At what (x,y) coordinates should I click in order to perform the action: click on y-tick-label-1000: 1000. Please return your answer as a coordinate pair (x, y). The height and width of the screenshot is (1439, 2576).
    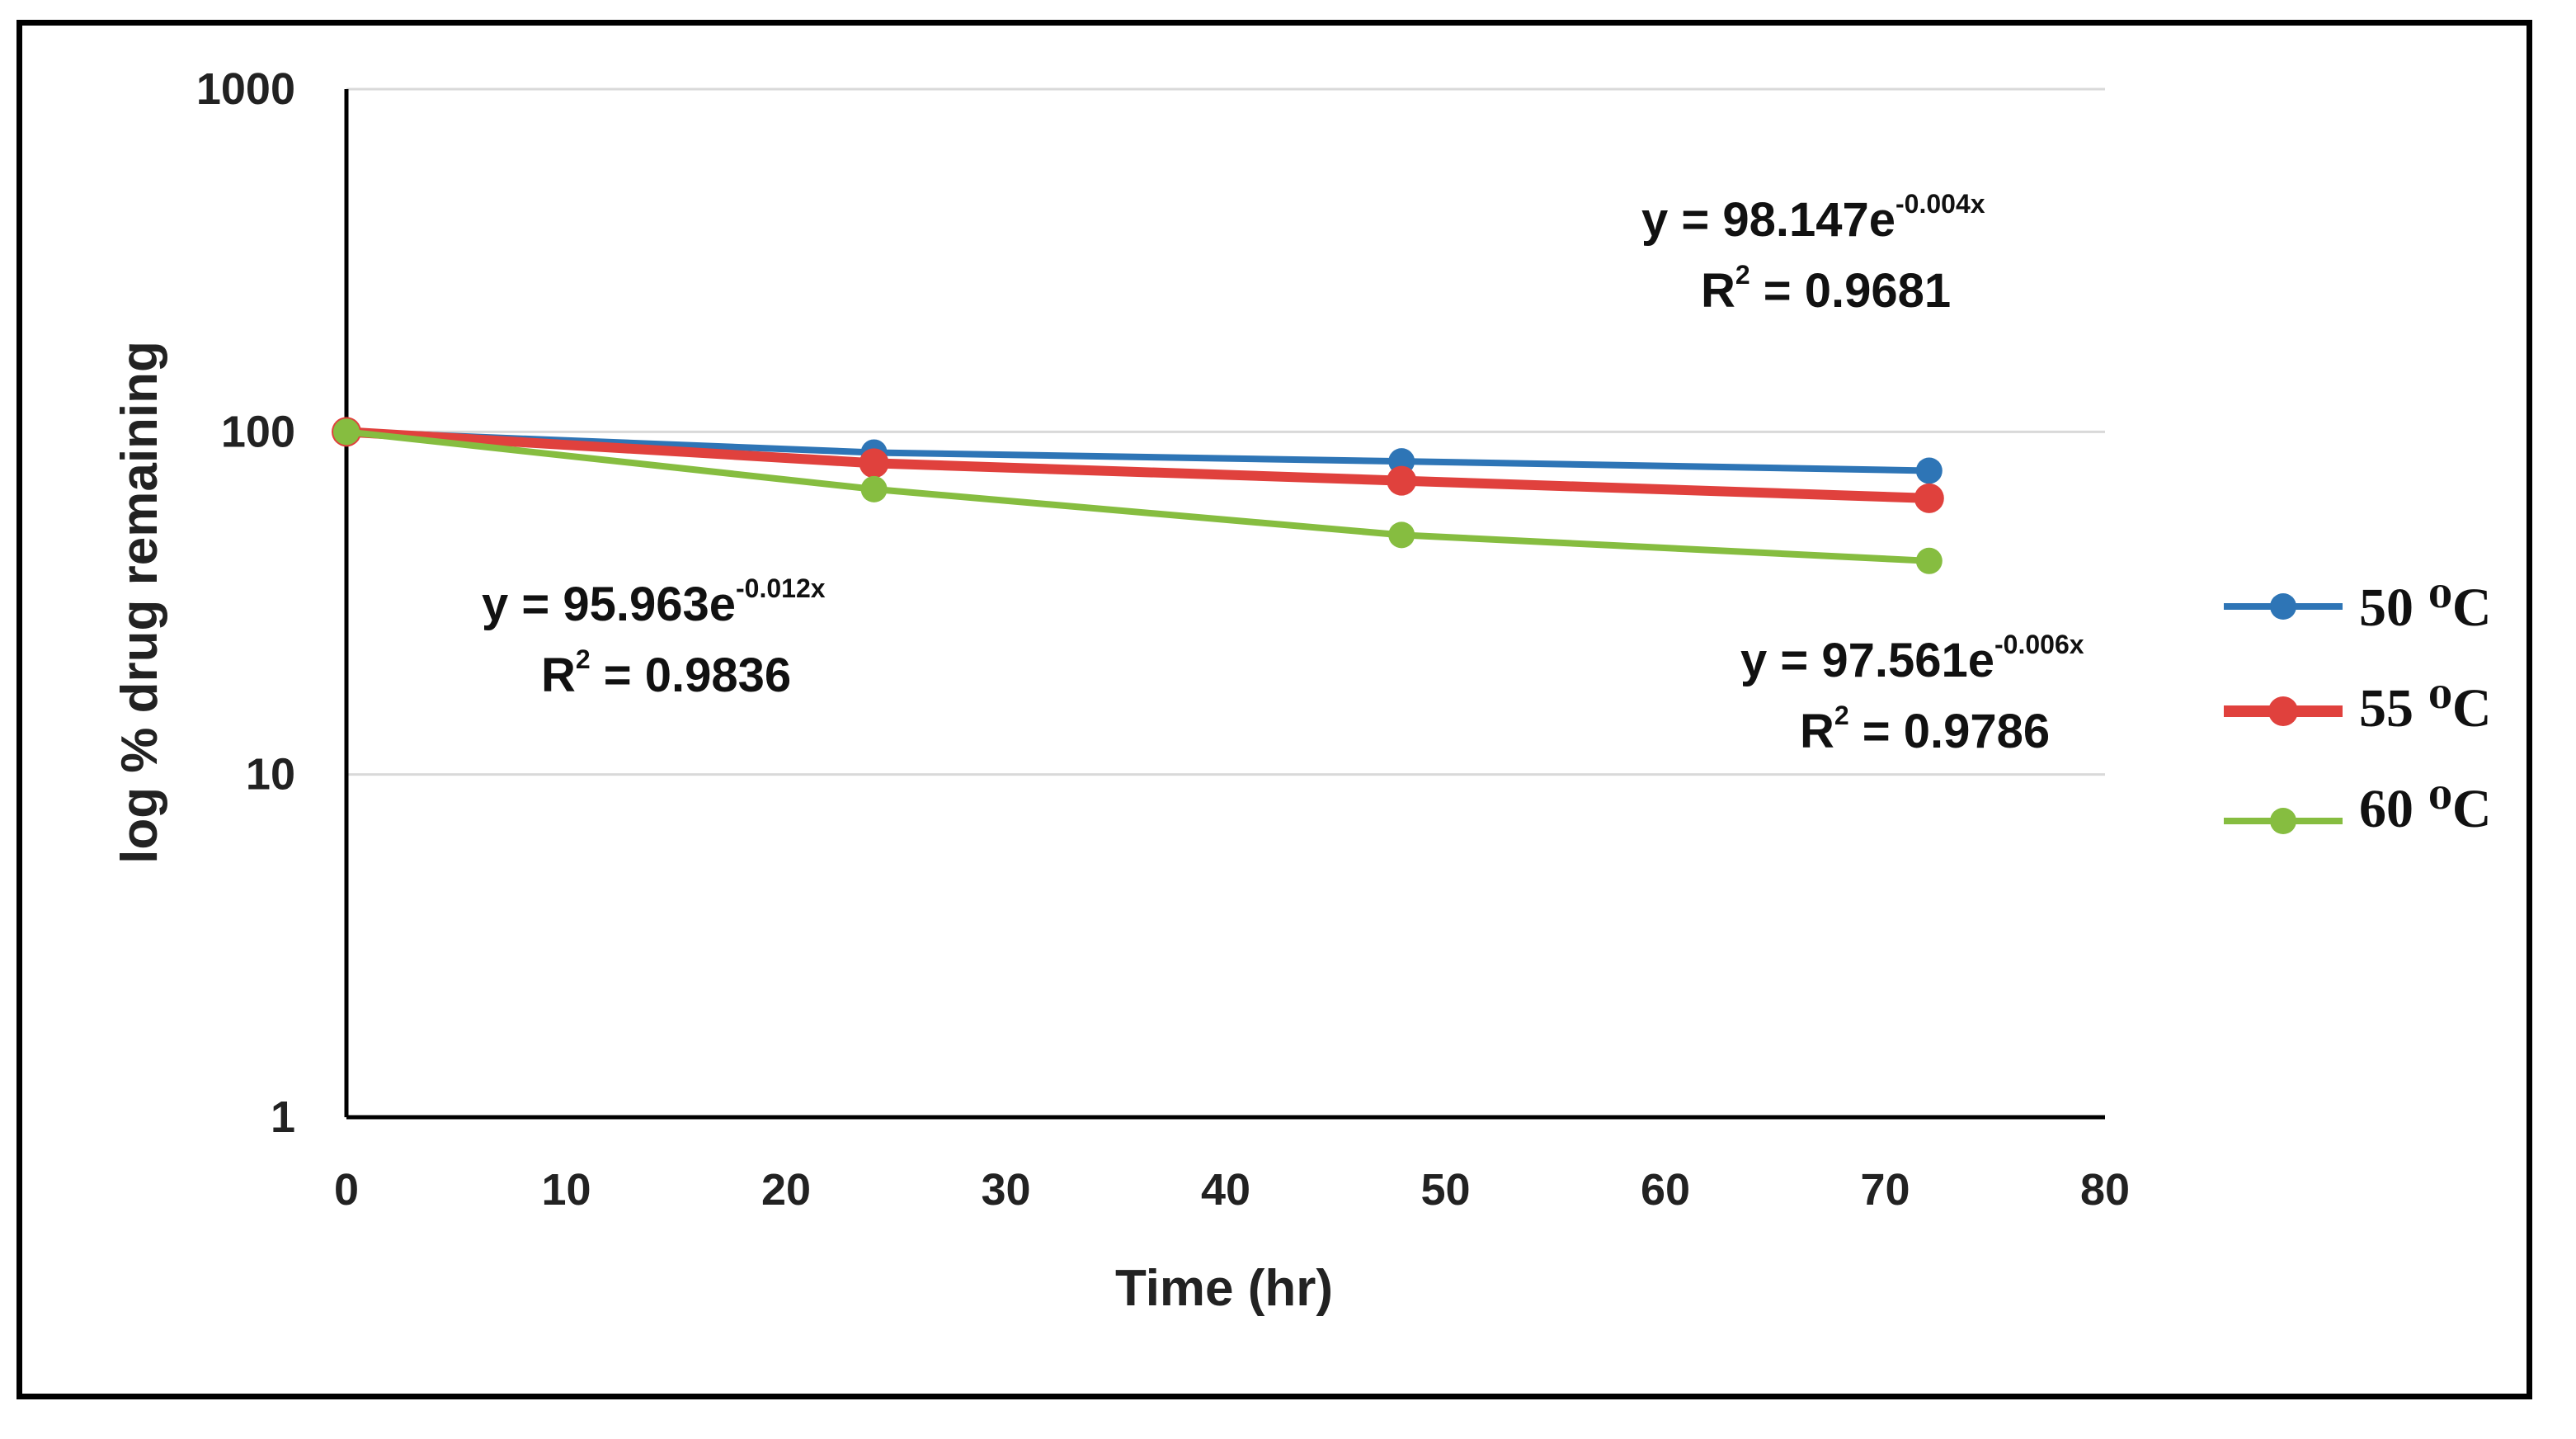
    Looking at the image, I should click on (246, 89).